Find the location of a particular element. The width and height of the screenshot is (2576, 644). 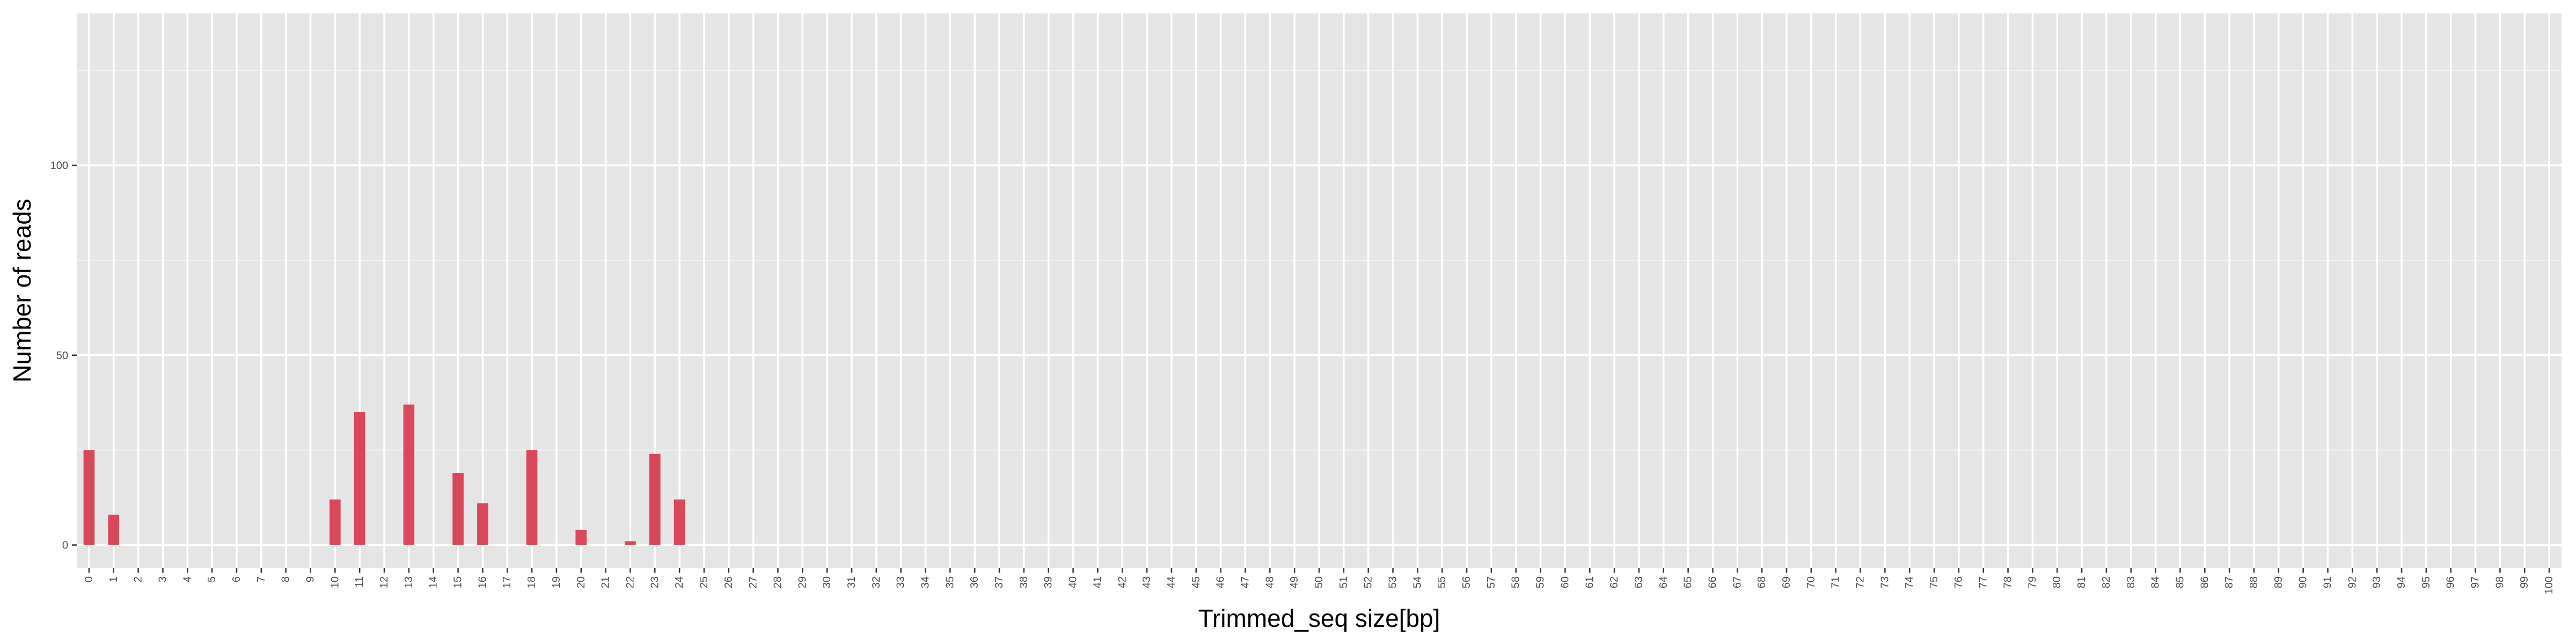

x-tick-label: 33 is located at coordinates (901, 582).